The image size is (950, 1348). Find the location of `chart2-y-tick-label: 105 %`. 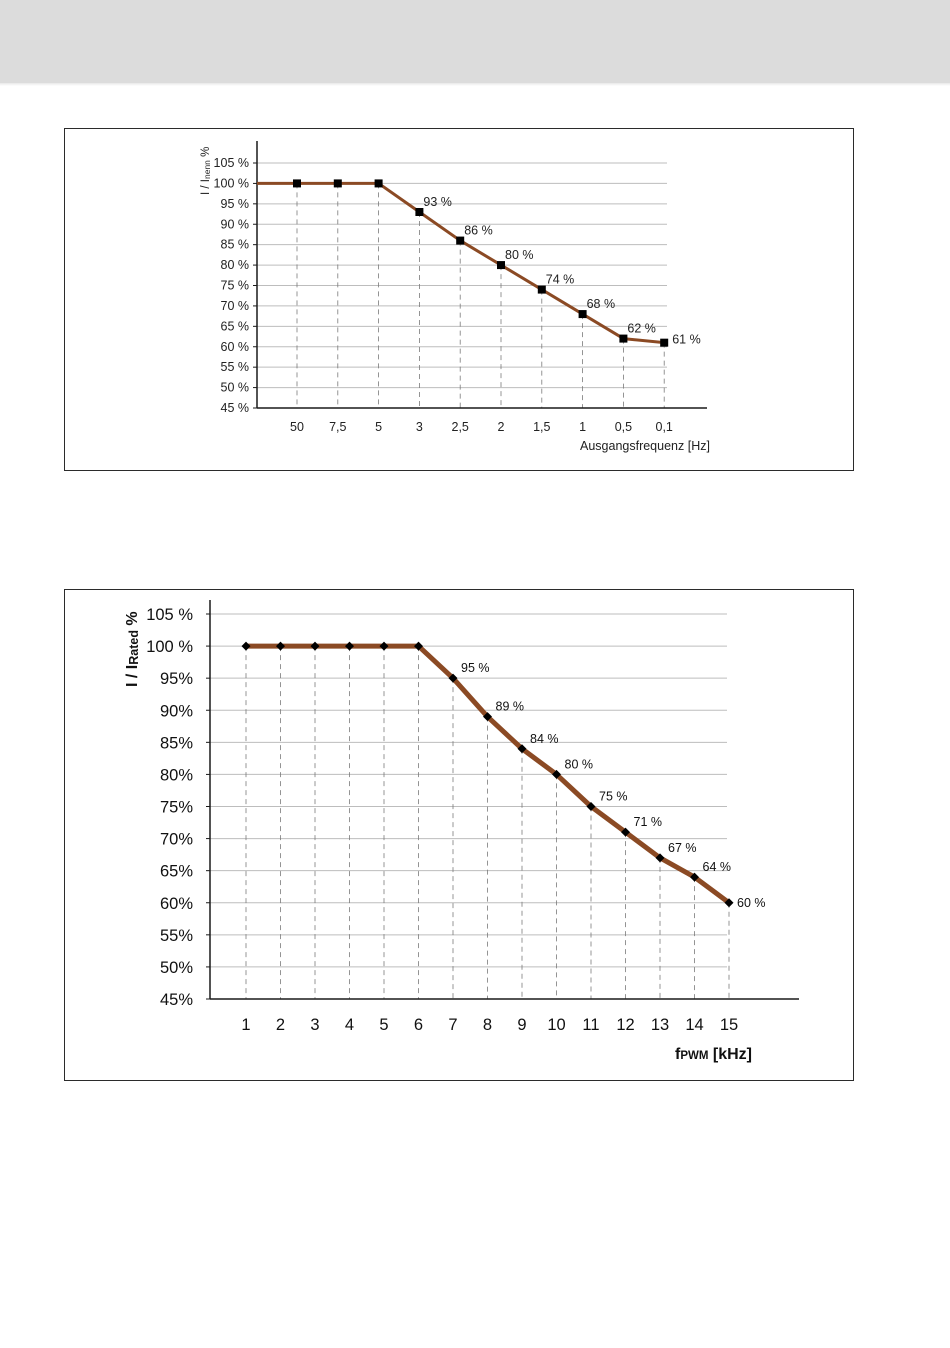

chart2-y-tick-label: 105 % is located at coordinates (169, 615).